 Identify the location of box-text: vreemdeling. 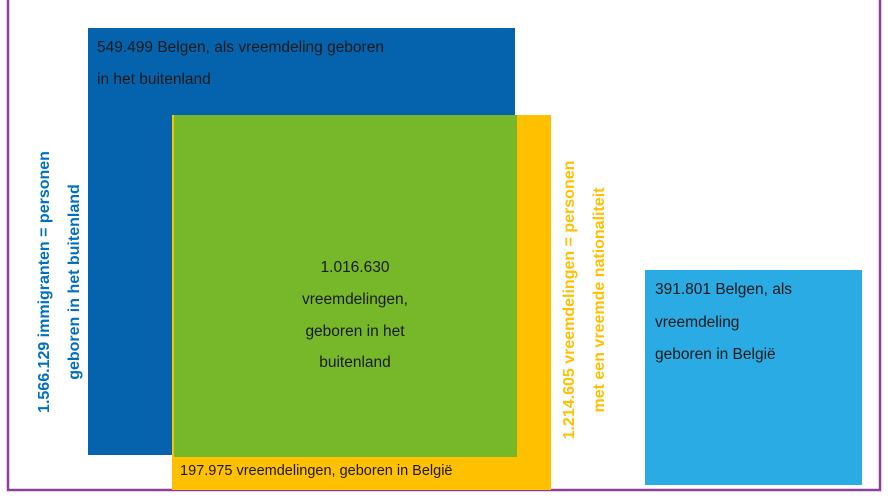
(697, 322).